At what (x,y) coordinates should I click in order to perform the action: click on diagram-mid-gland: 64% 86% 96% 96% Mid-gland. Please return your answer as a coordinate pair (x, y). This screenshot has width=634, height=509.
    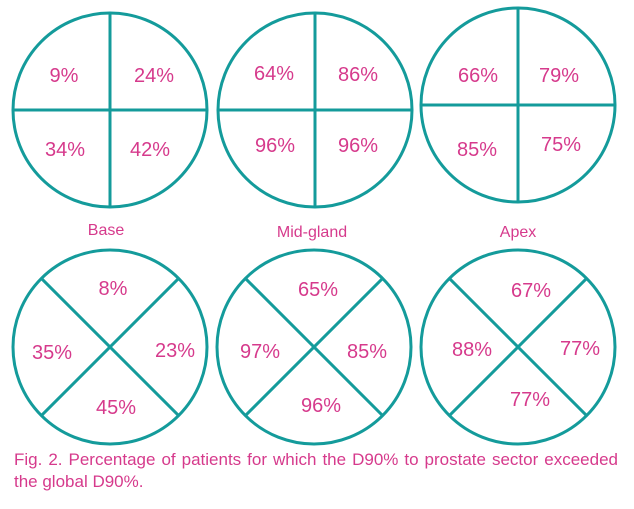
    Looking at the image, I should click on (315, 126).